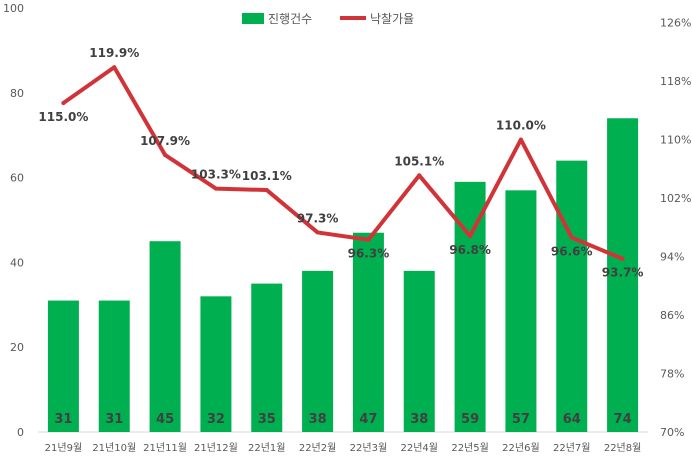  I want to click on line-value-label: 107.9%, so click(165, 141).